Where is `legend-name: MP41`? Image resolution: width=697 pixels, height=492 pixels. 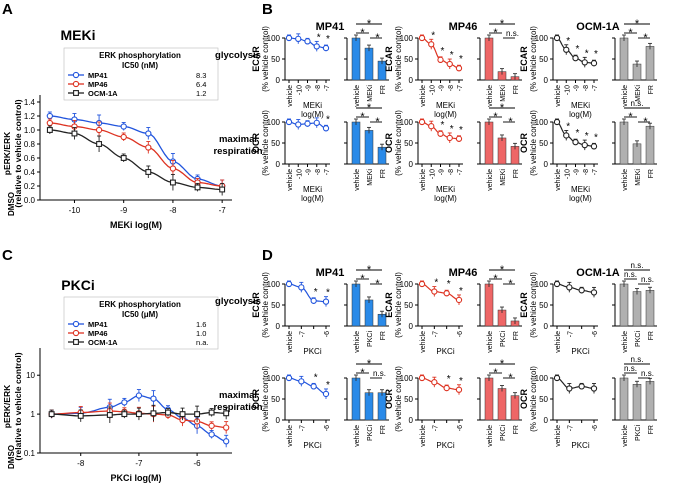
legend-name: MP41 is located at coordinates (98, 324).